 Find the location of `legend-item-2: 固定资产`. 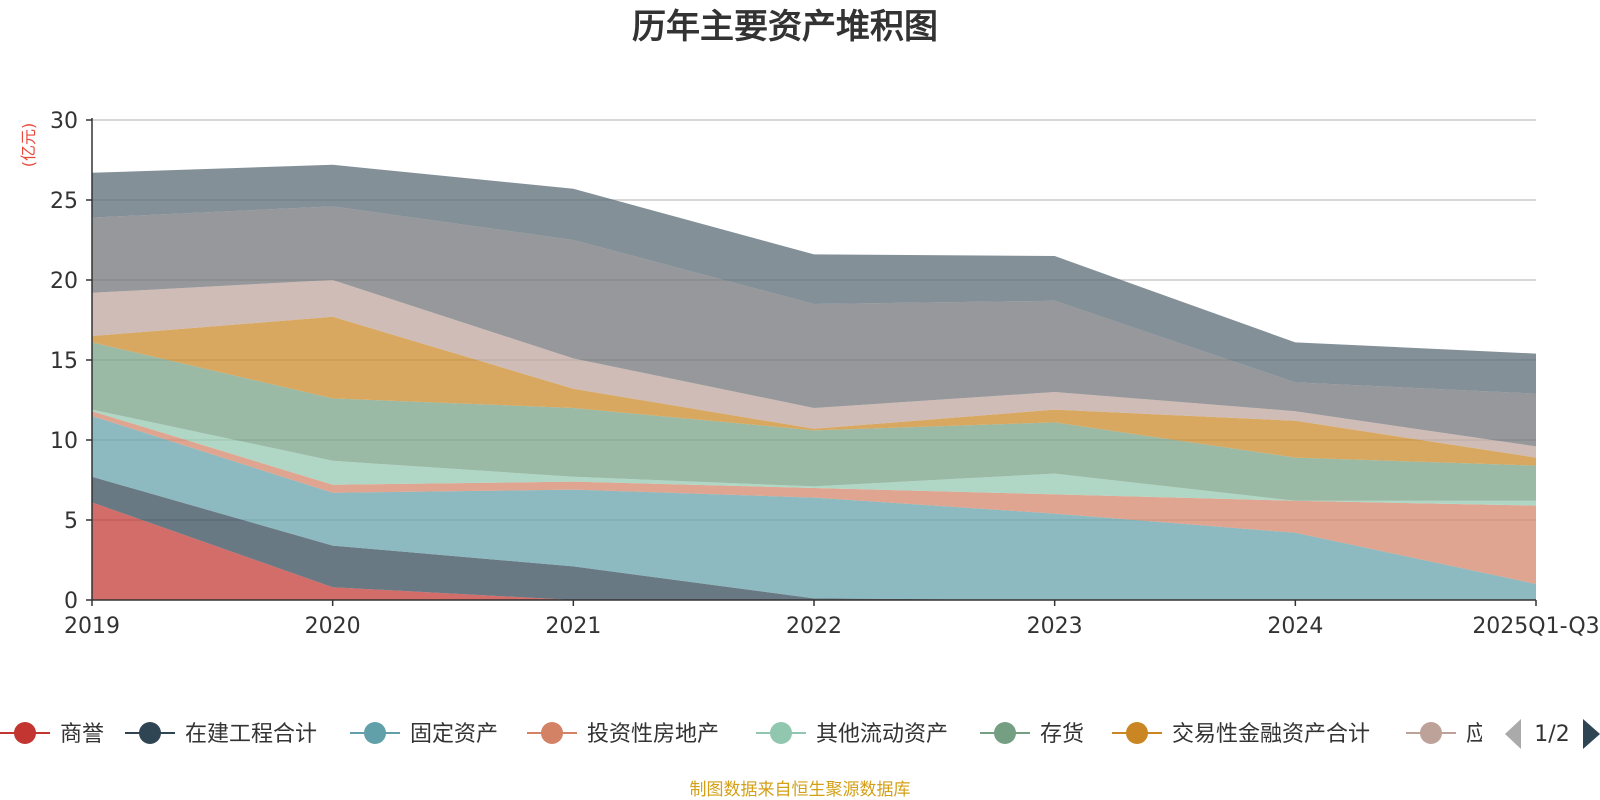

legend-item-2: 固定资产 is located at coordinates (424, 734).